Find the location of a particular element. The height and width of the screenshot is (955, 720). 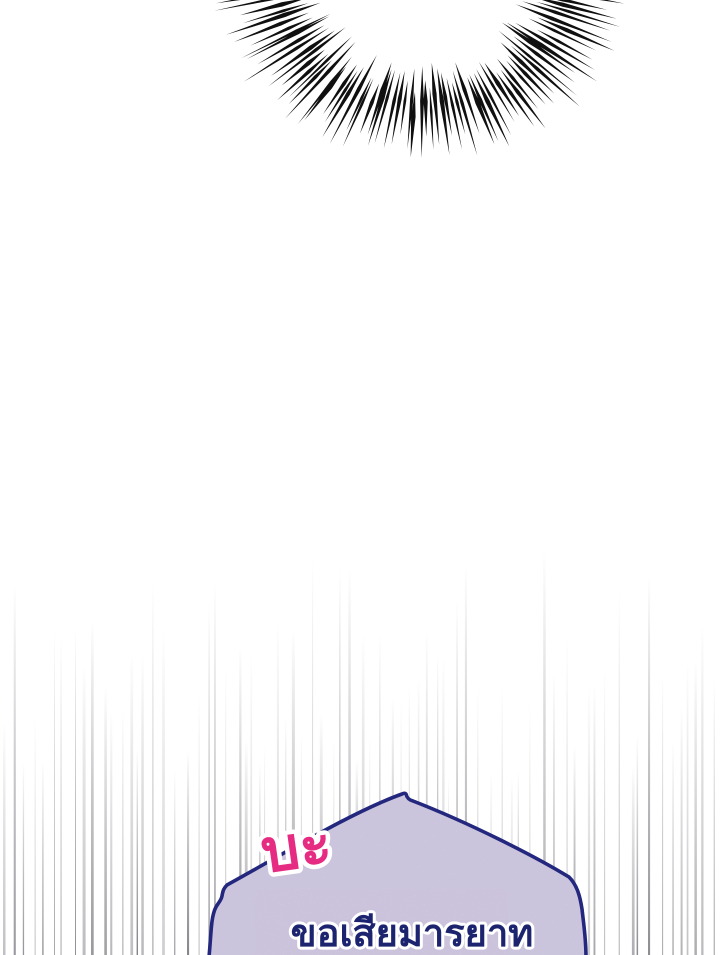

speech-bubble-border is located at coordinates (397, 873).